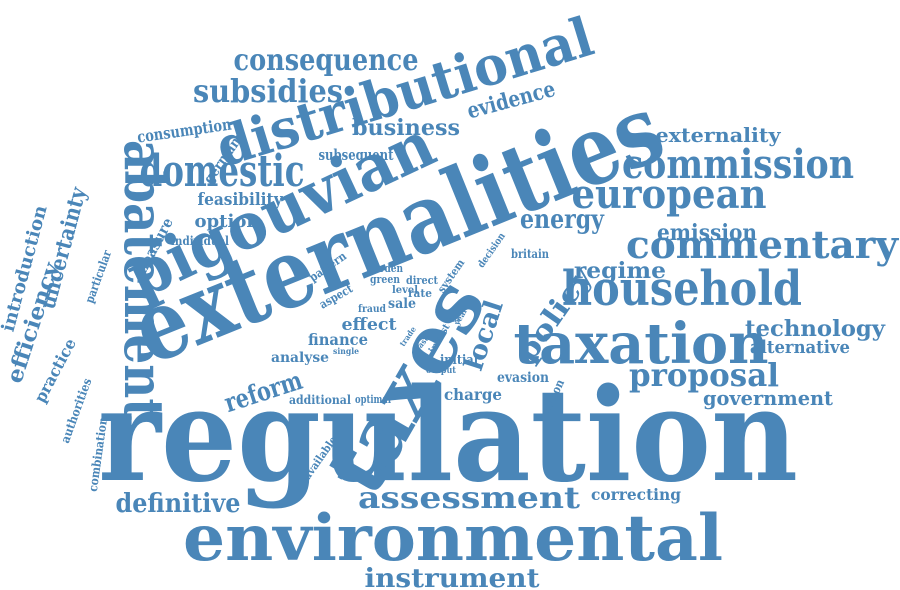 This screenshot has width=900, height=590. Describe the element at coordinates (241, 200) in the screenshot. I see `word-feasibility: feasibility` at that location.